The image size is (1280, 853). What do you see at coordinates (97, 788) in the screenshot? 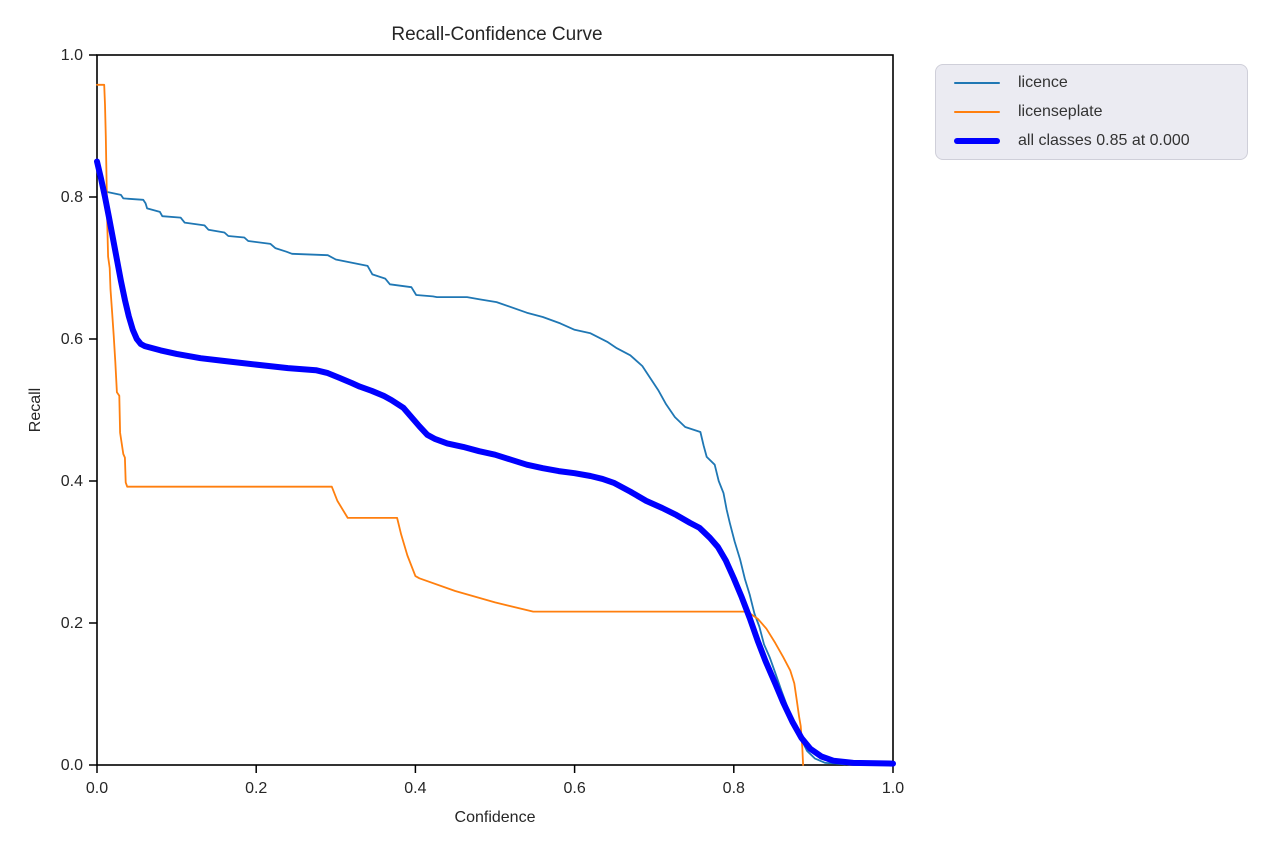
I see `x-tick-label: 0.0` at bounding box center [97, 788].